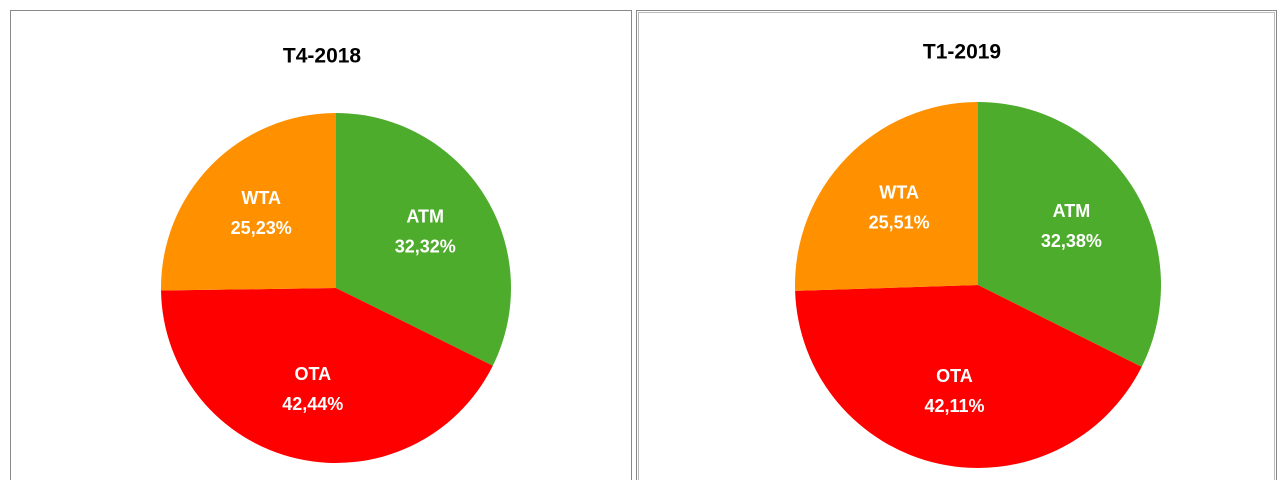 The image size is (1278, 480). I want to click on slice-value-label: 32,32%, so click(425, 246).